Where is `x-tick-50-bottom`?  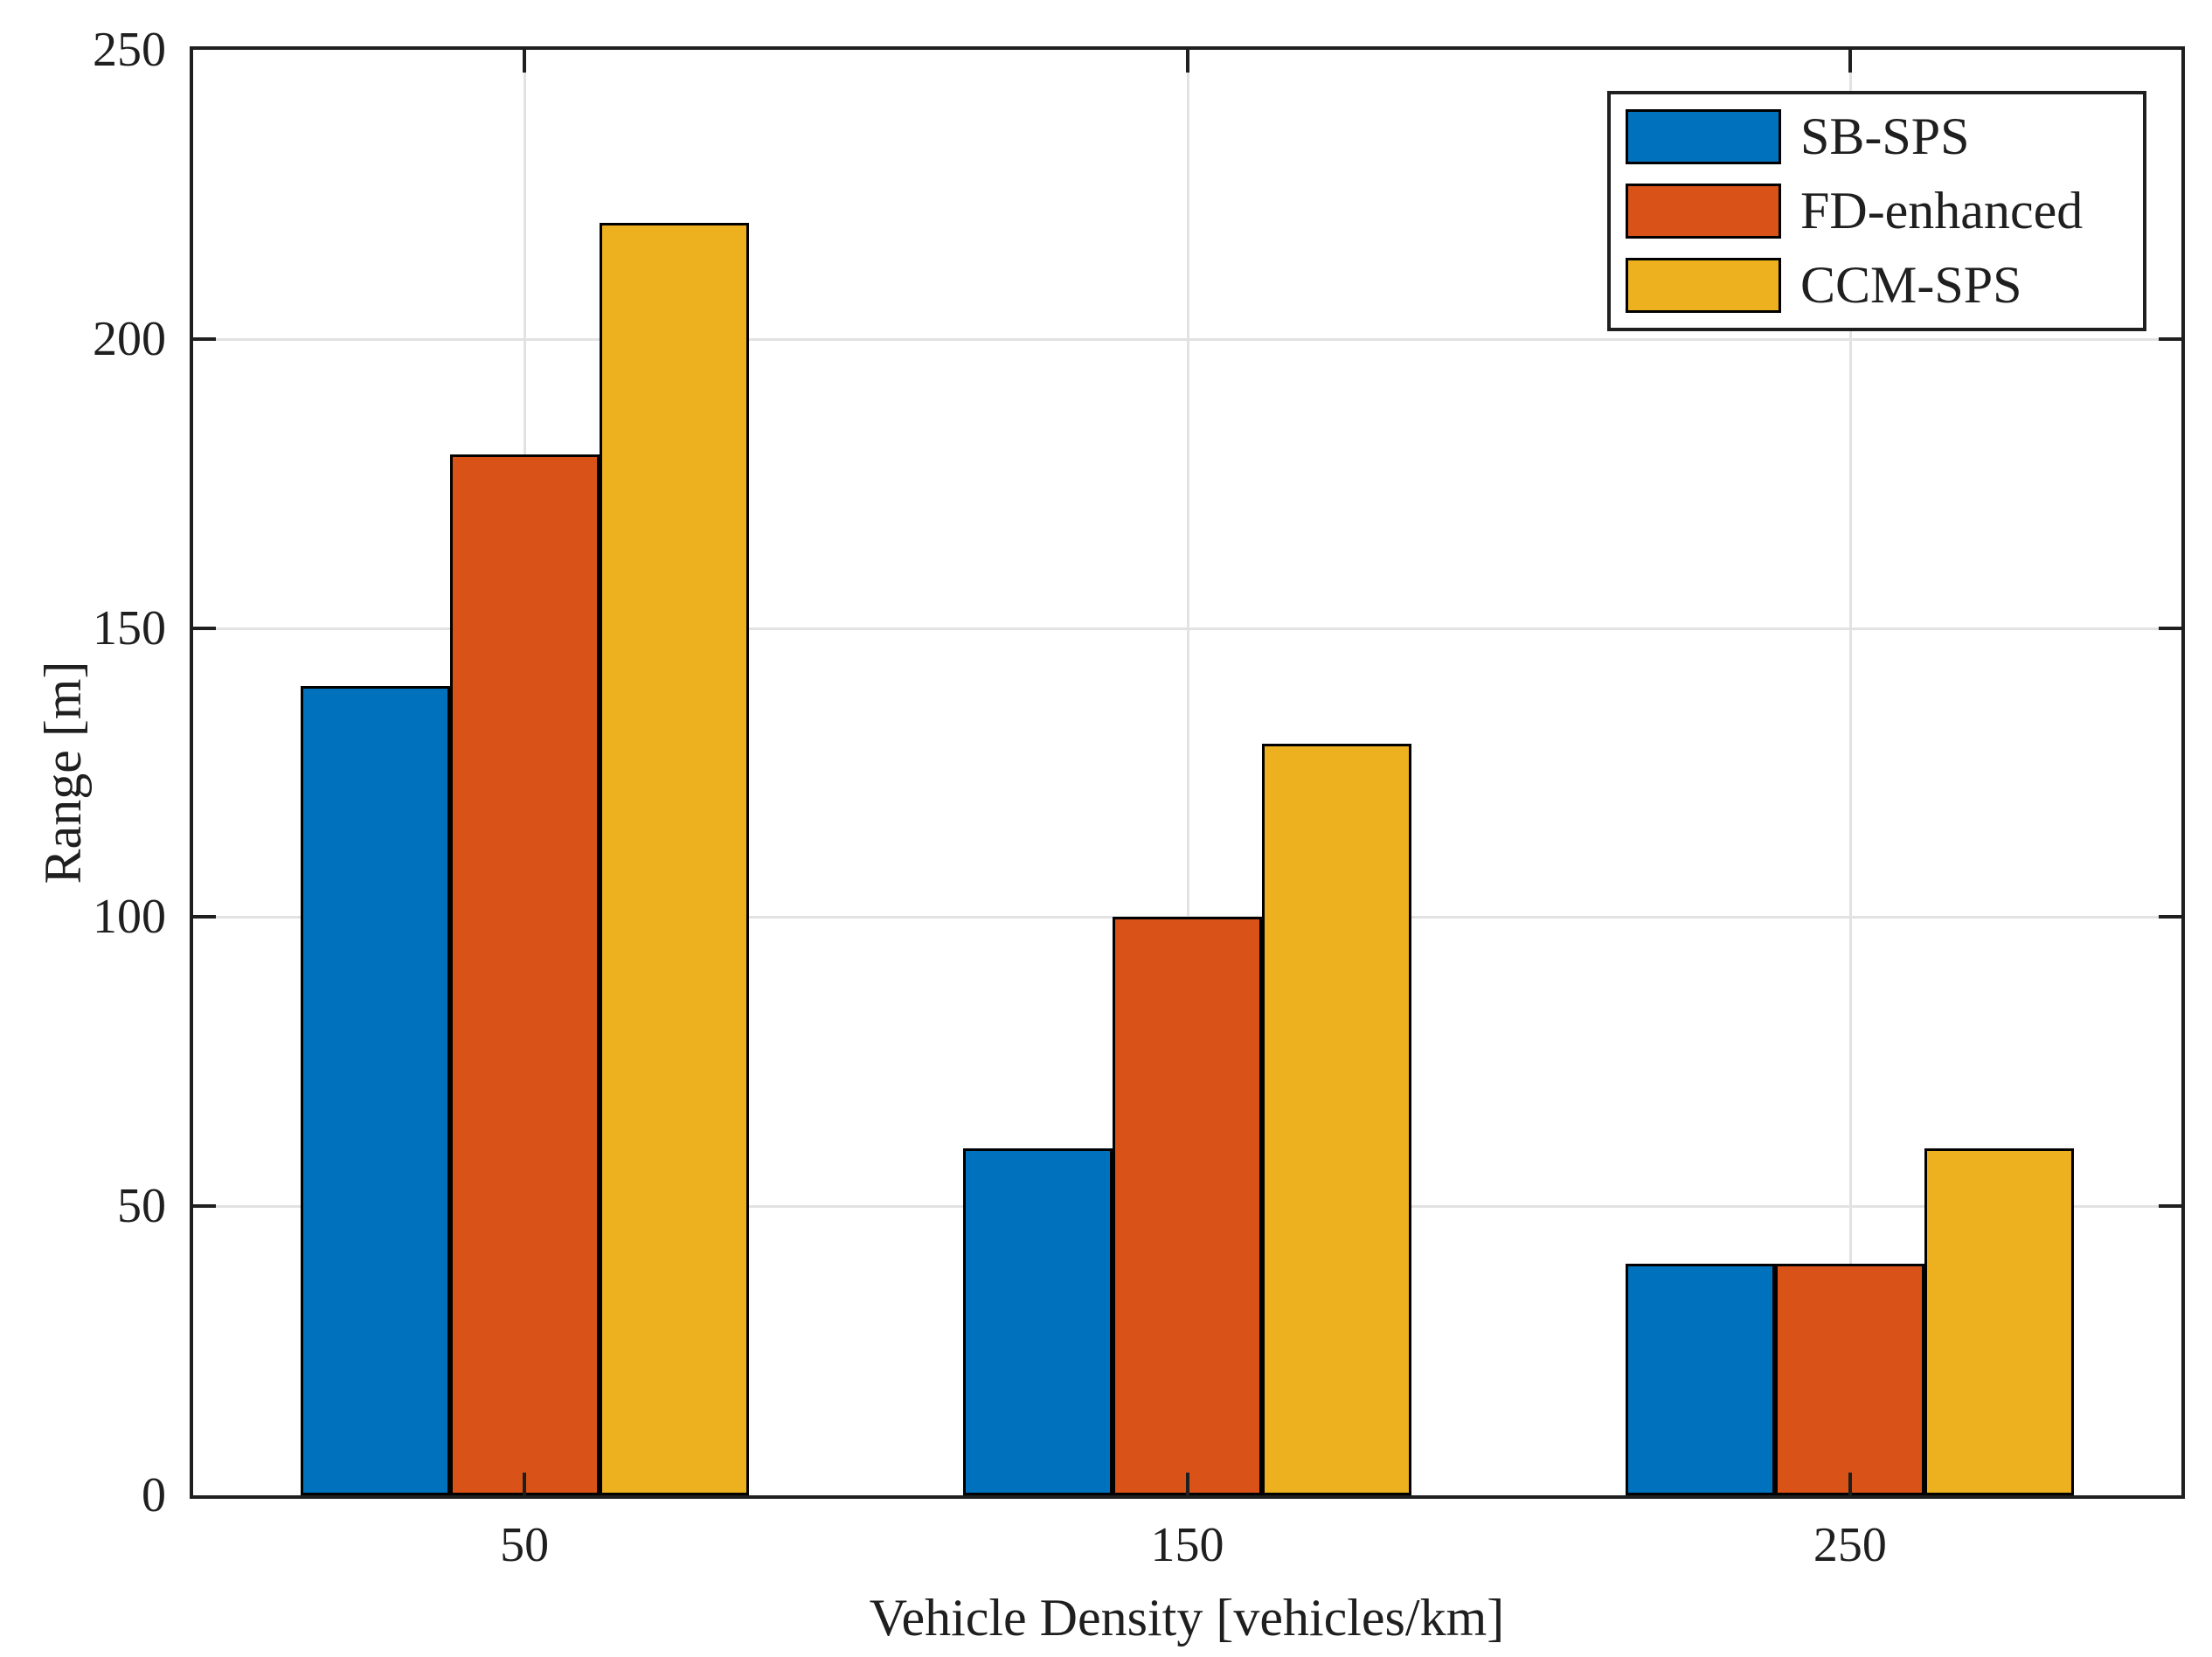 x-tick-50-bottom is located at coordinates (525, 1484).